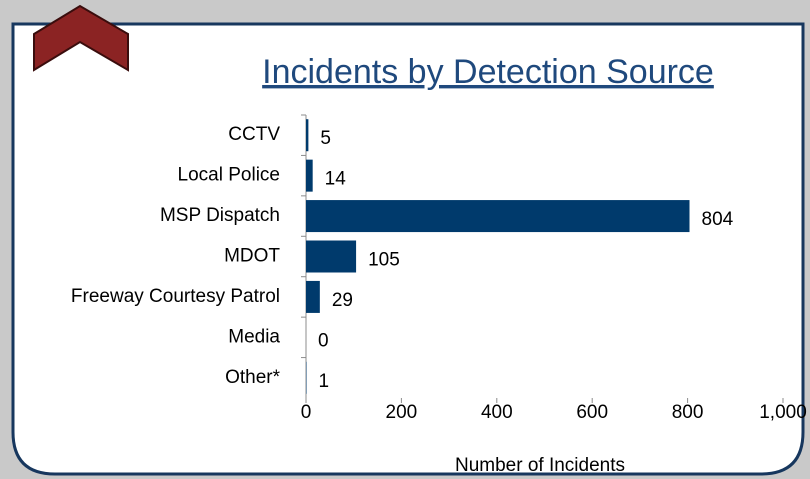 This screenshot has width=810, height=479. What do you see at coordinates (688, 412) in the screenshot?
I see `x-tick-label: 800` at bounding box center [688, 412].